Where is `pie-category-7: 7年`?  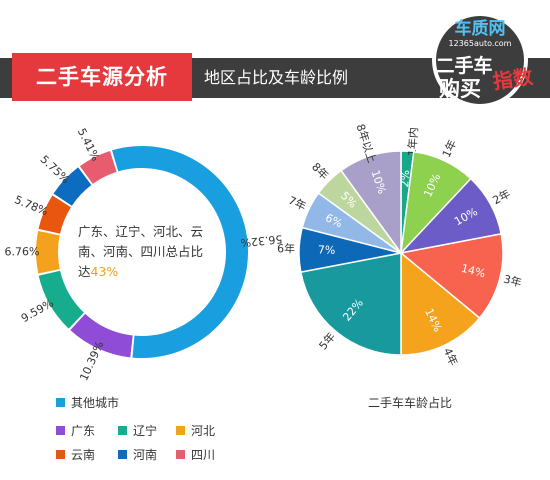
pie-category-7: 7年 is located at coordinates (297, 203).